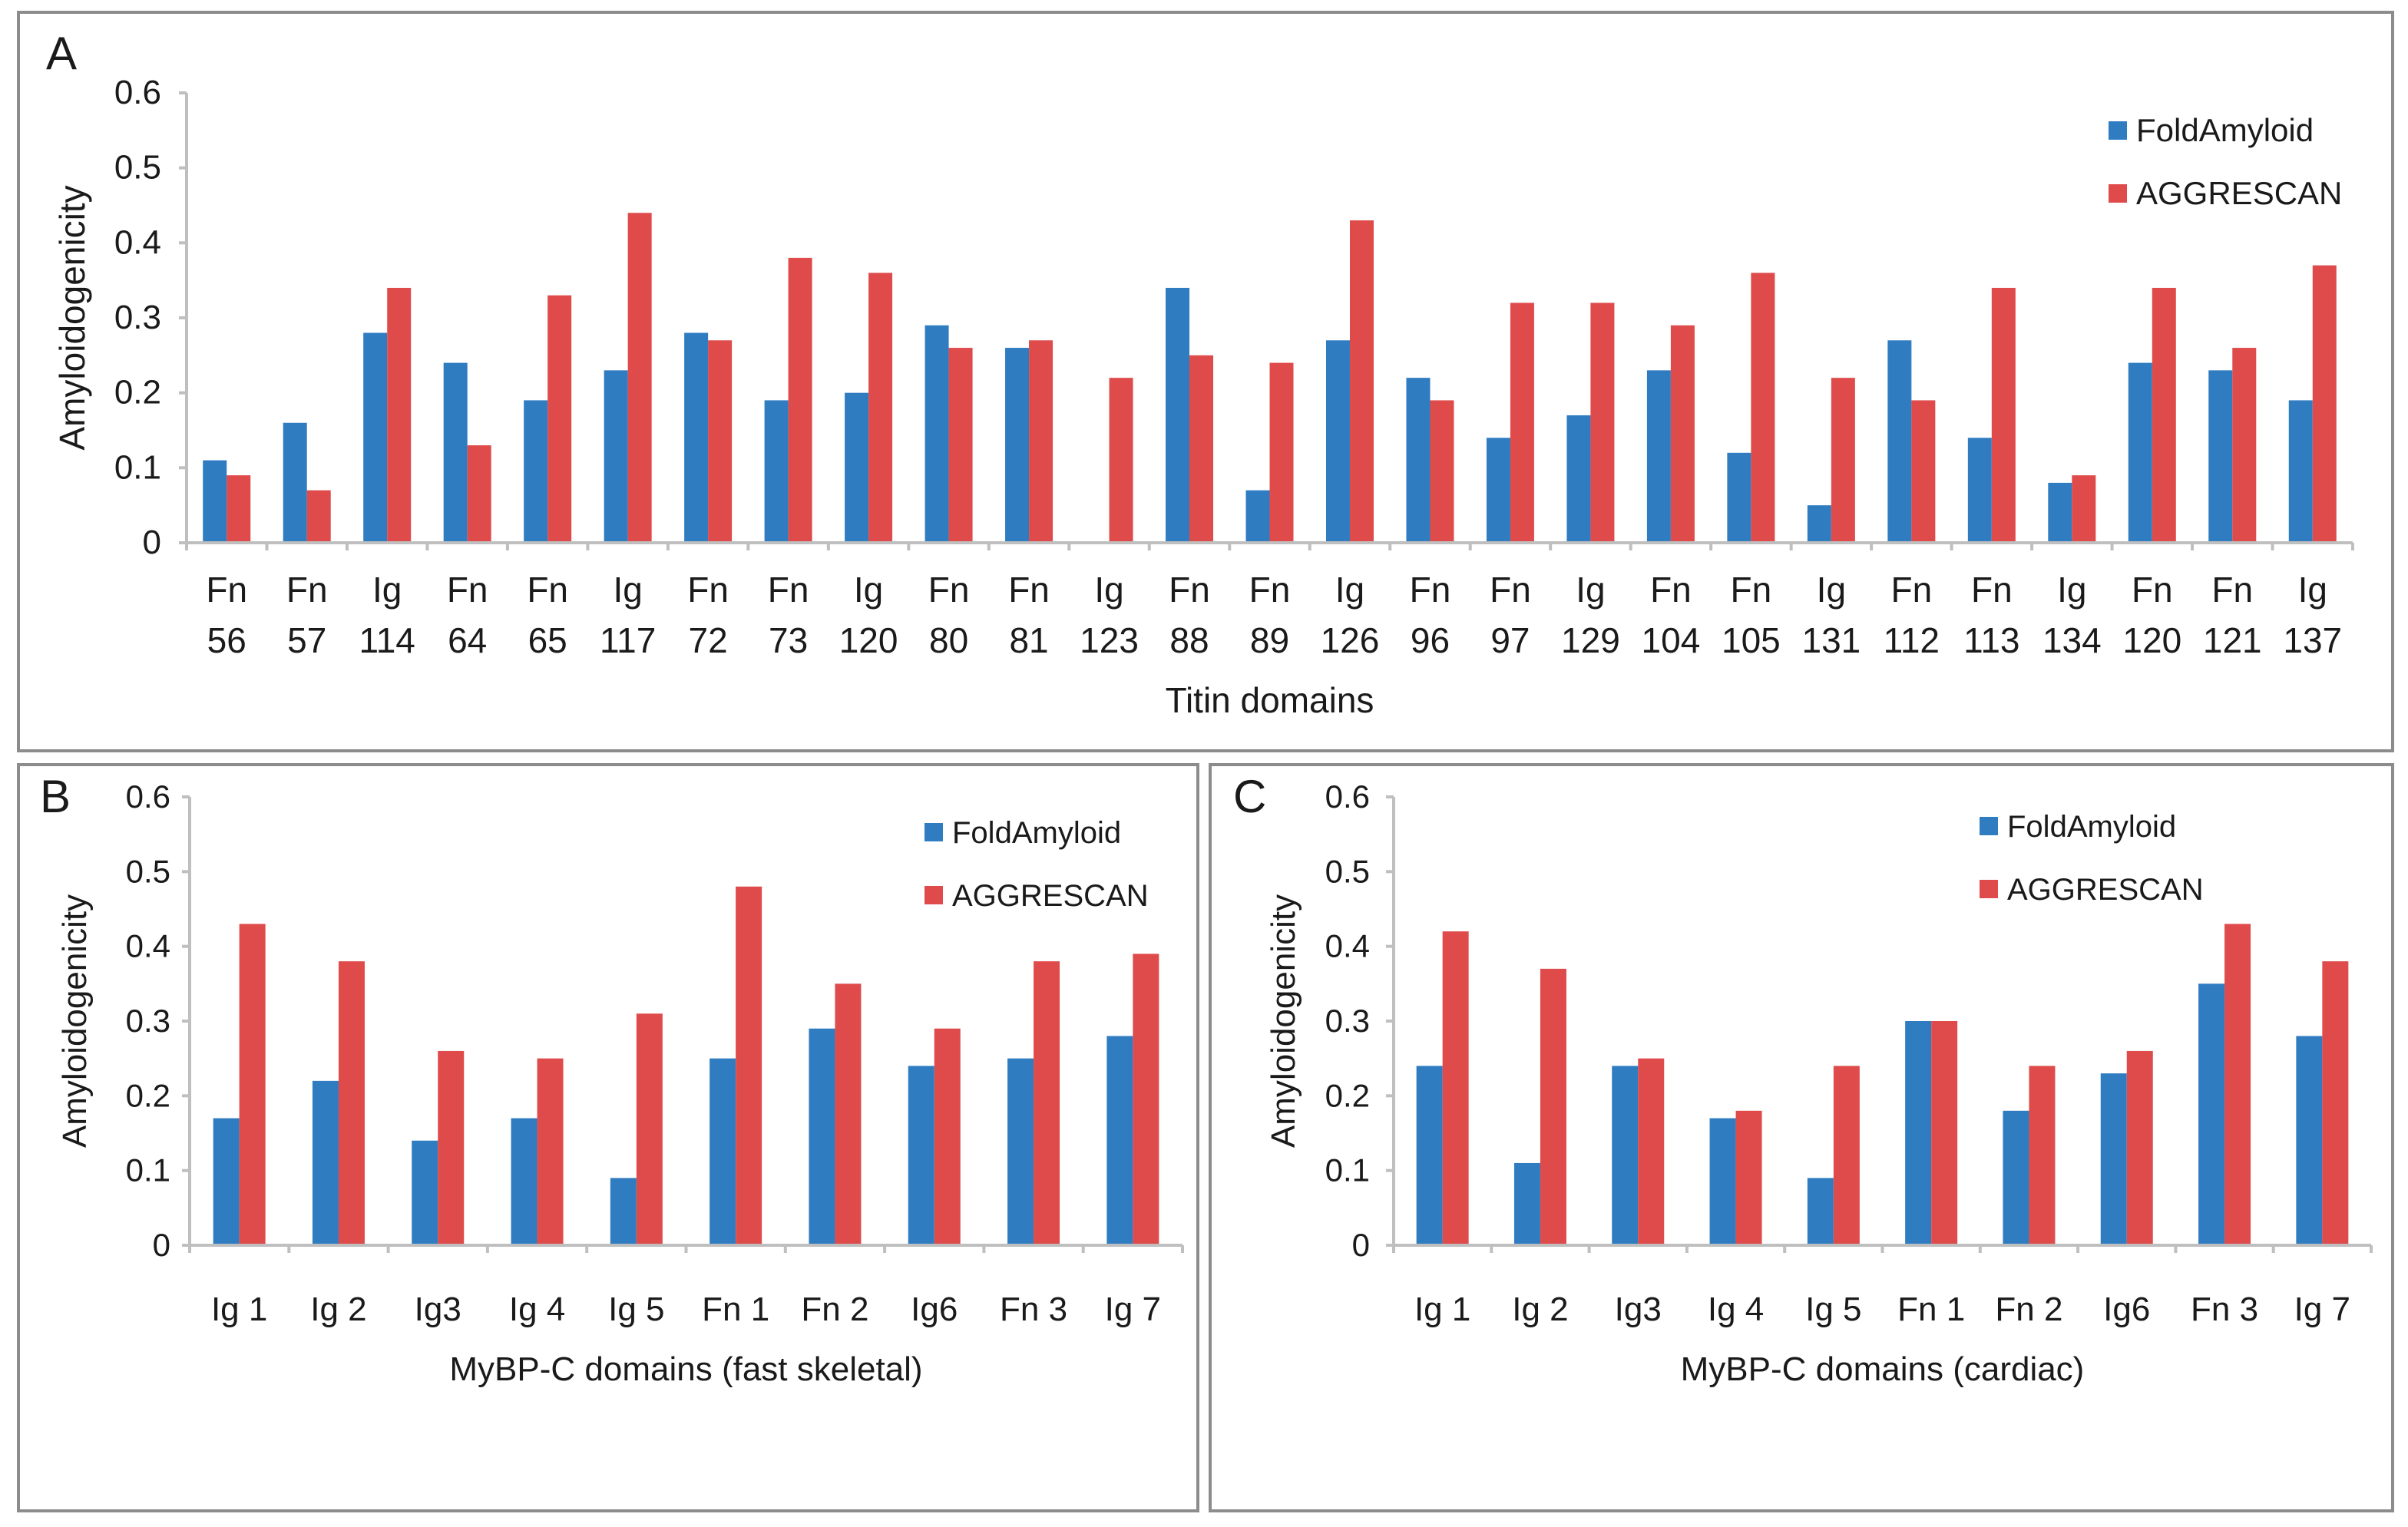  I want to click on x-tick-label-line2: 126, so click(1351, 640).